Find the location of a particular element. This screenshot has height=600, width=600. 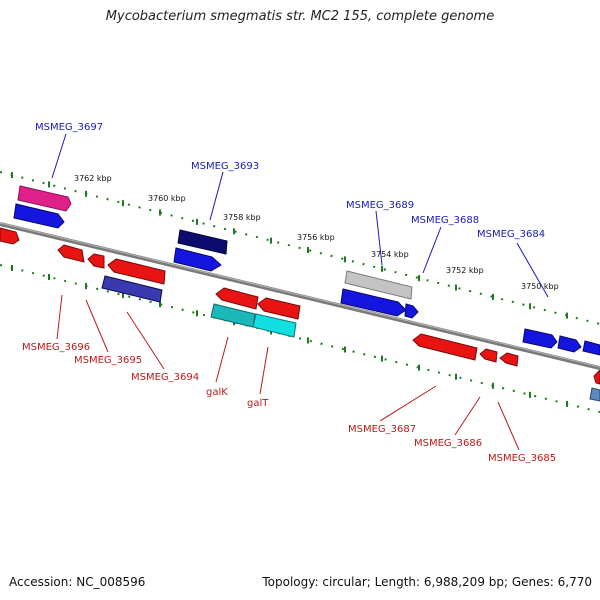

tick-label-3752: 3752 kbp is located at coordinates (465, 270).